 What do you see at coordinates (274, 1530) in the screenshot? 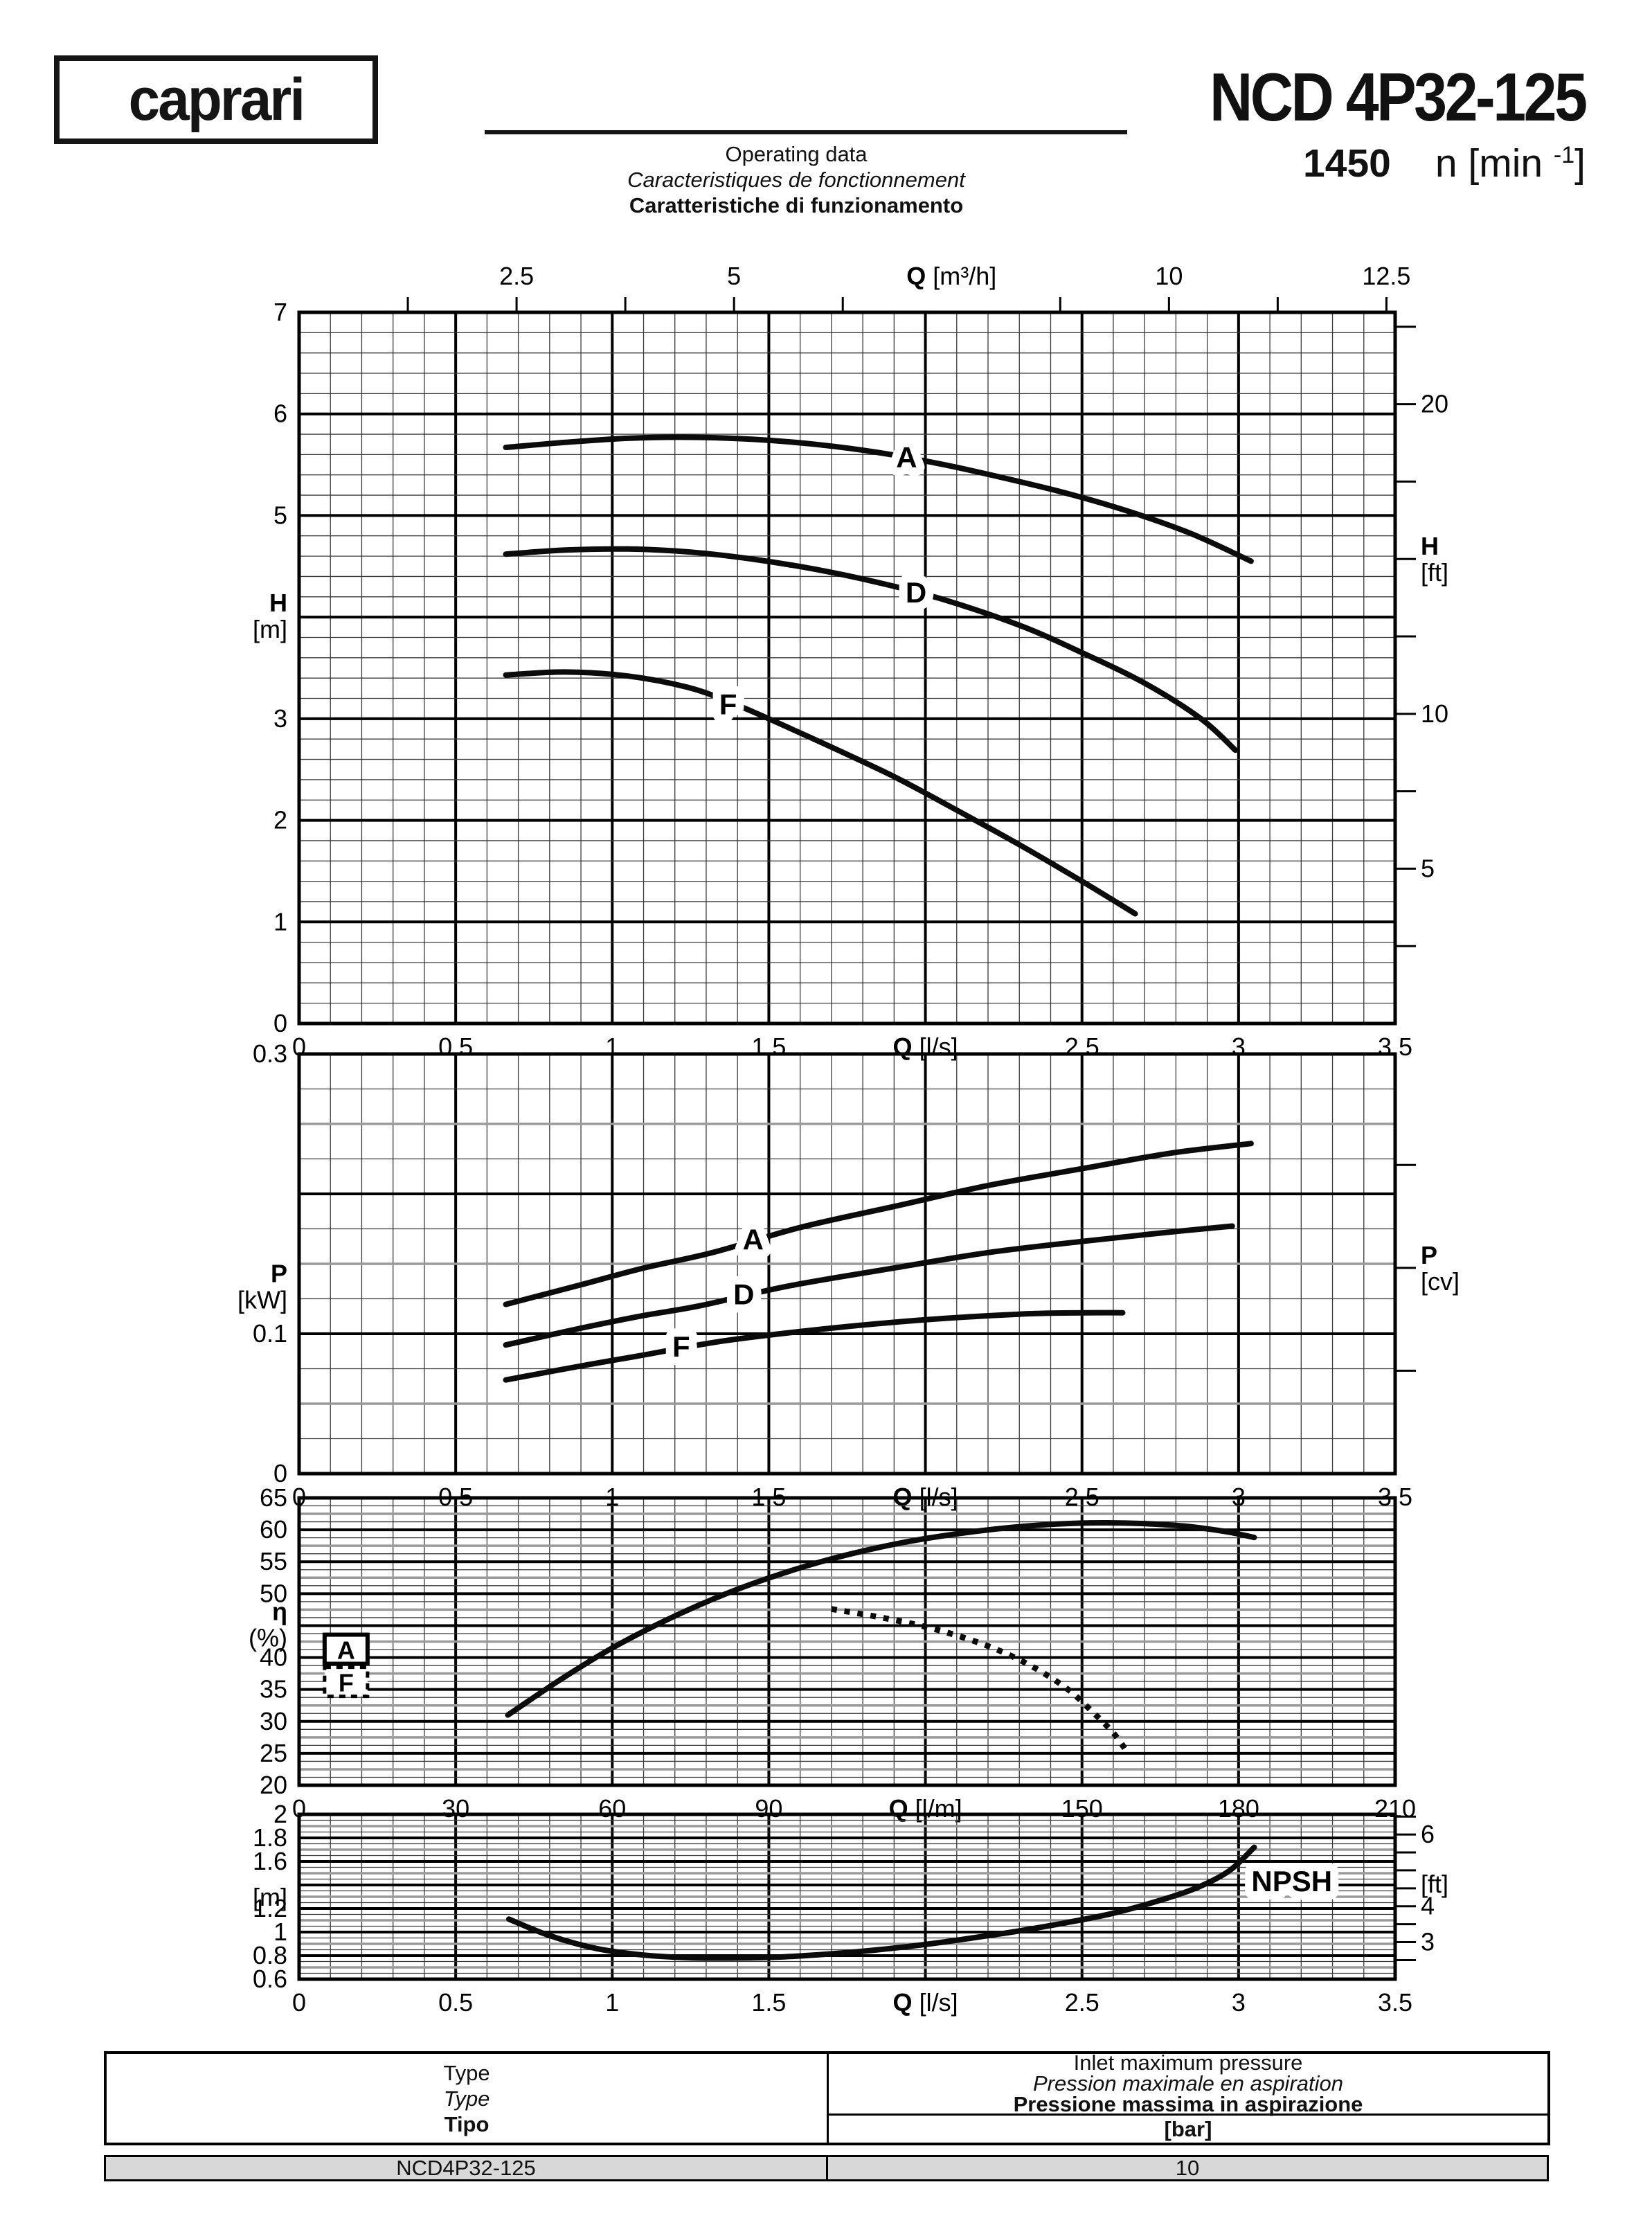
I see `efficiency_flow-y-tick-label: 60` at bounding box center [274, 1530].